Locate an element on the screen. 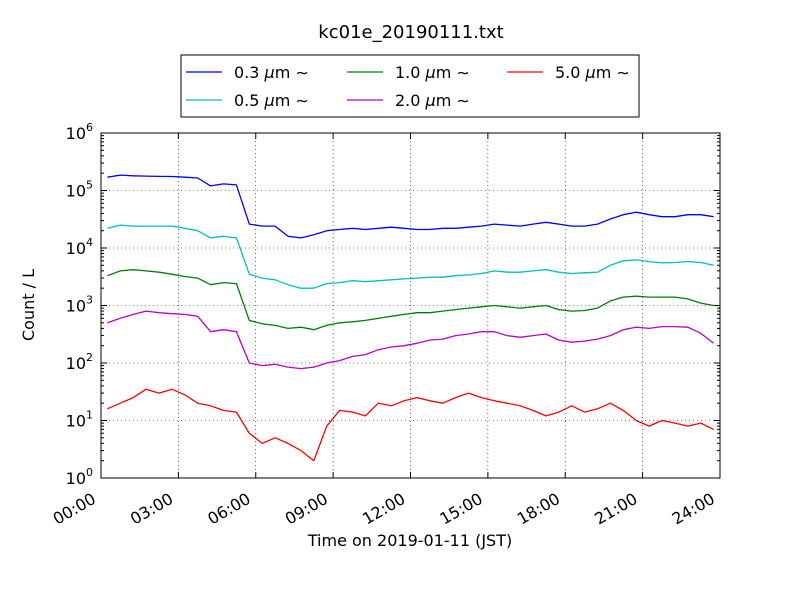  y-tick-label: 10⁵ is located at coordinates (79, 190).